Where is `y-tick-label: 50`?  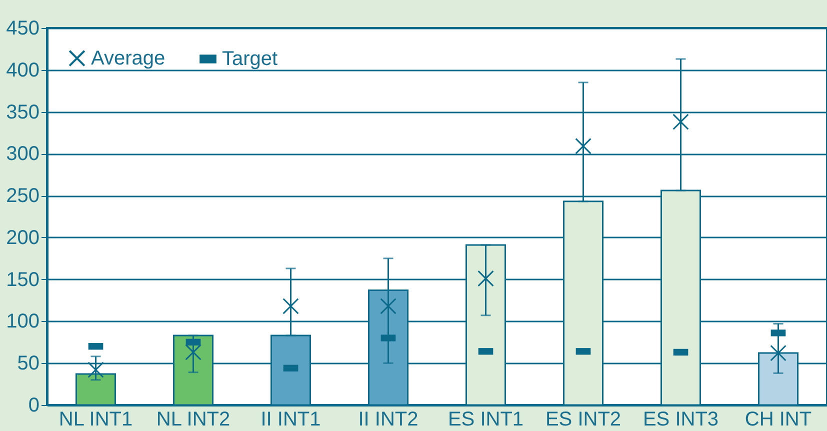
y-tick-label: 50 is located at coordinates (28, 363).